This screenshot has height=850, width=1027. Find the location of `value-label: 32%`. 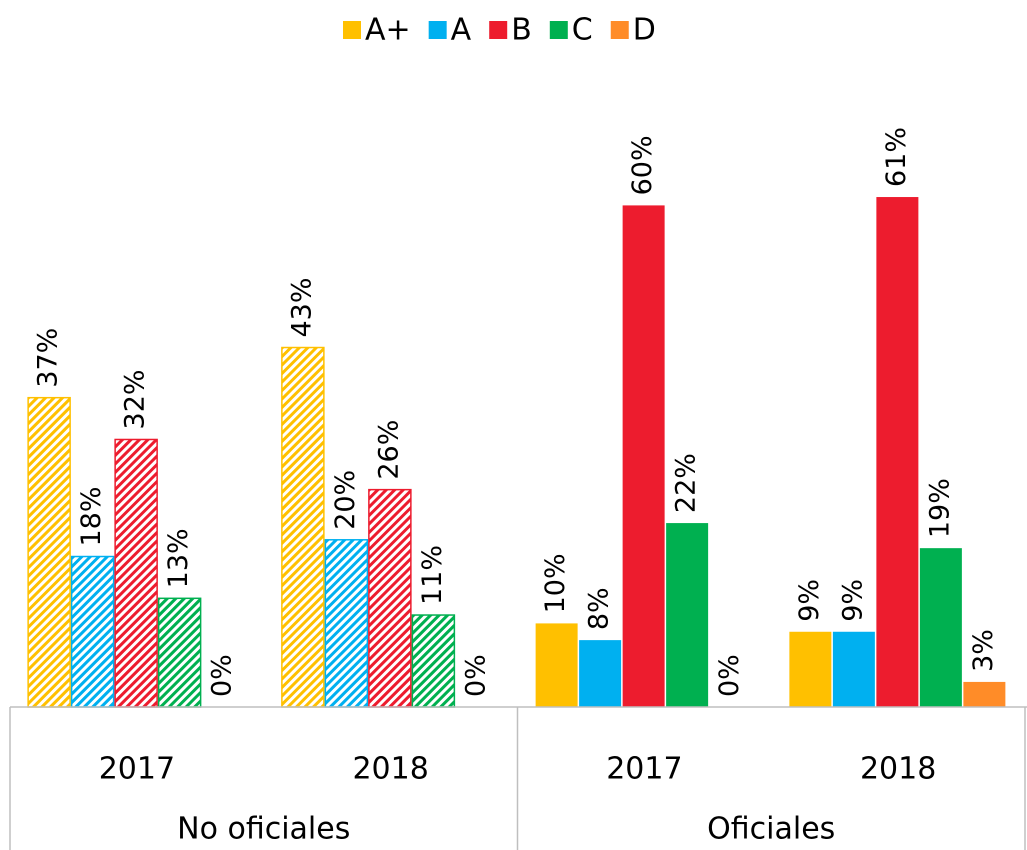

value-label: 32% is located at coordinates (135, 399).